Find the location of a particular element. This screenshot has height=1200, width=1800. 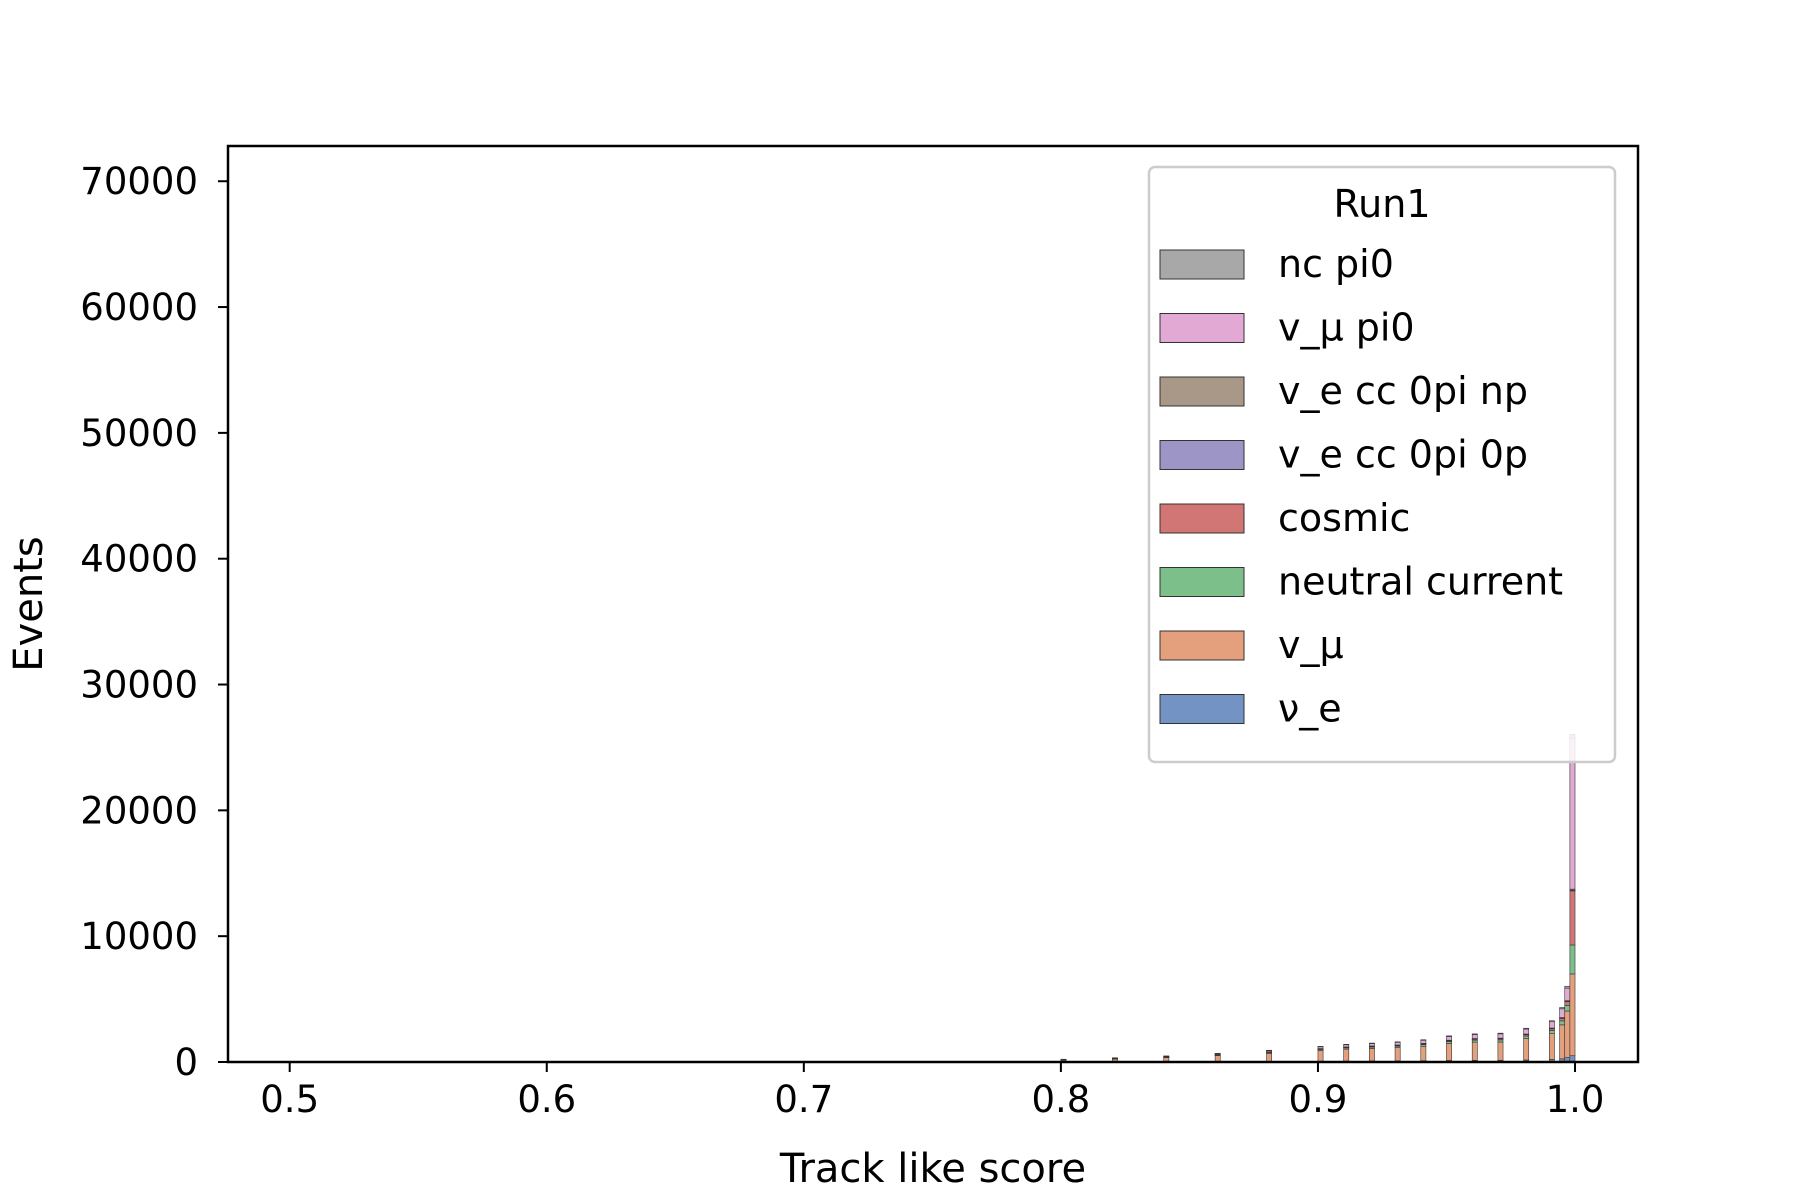

legend-label: v_e cc 0pi 0p is located at coordinates (1403, 455).